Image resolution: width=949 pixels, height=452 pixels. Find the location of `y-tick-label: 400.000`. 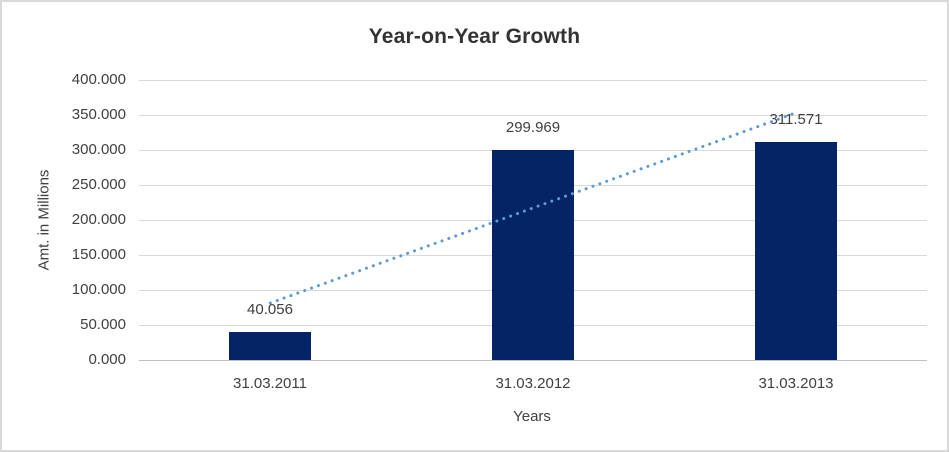

y-tick-label: 400.000 is located at coordinates (98, 79).